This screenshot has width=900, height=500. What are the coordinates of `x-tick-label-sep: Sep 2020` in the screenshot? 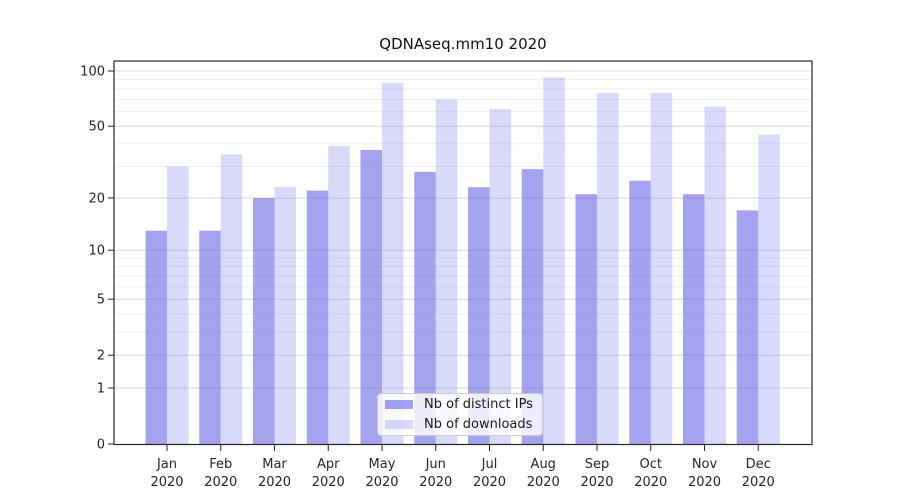 It's located at (596, 473).